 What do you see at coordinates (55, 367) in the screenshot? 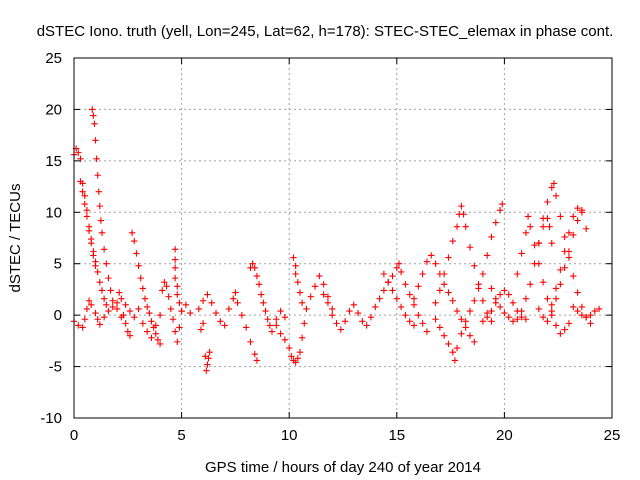
I see `y-tick-label: -5` at bounding box center [55, 367].